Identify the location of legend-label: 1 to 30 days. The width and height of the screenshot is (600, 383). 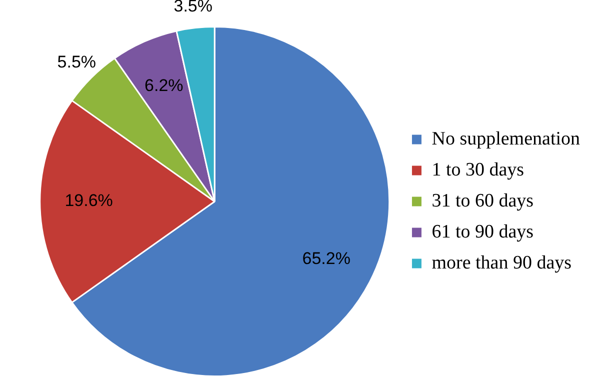
(478, 169).